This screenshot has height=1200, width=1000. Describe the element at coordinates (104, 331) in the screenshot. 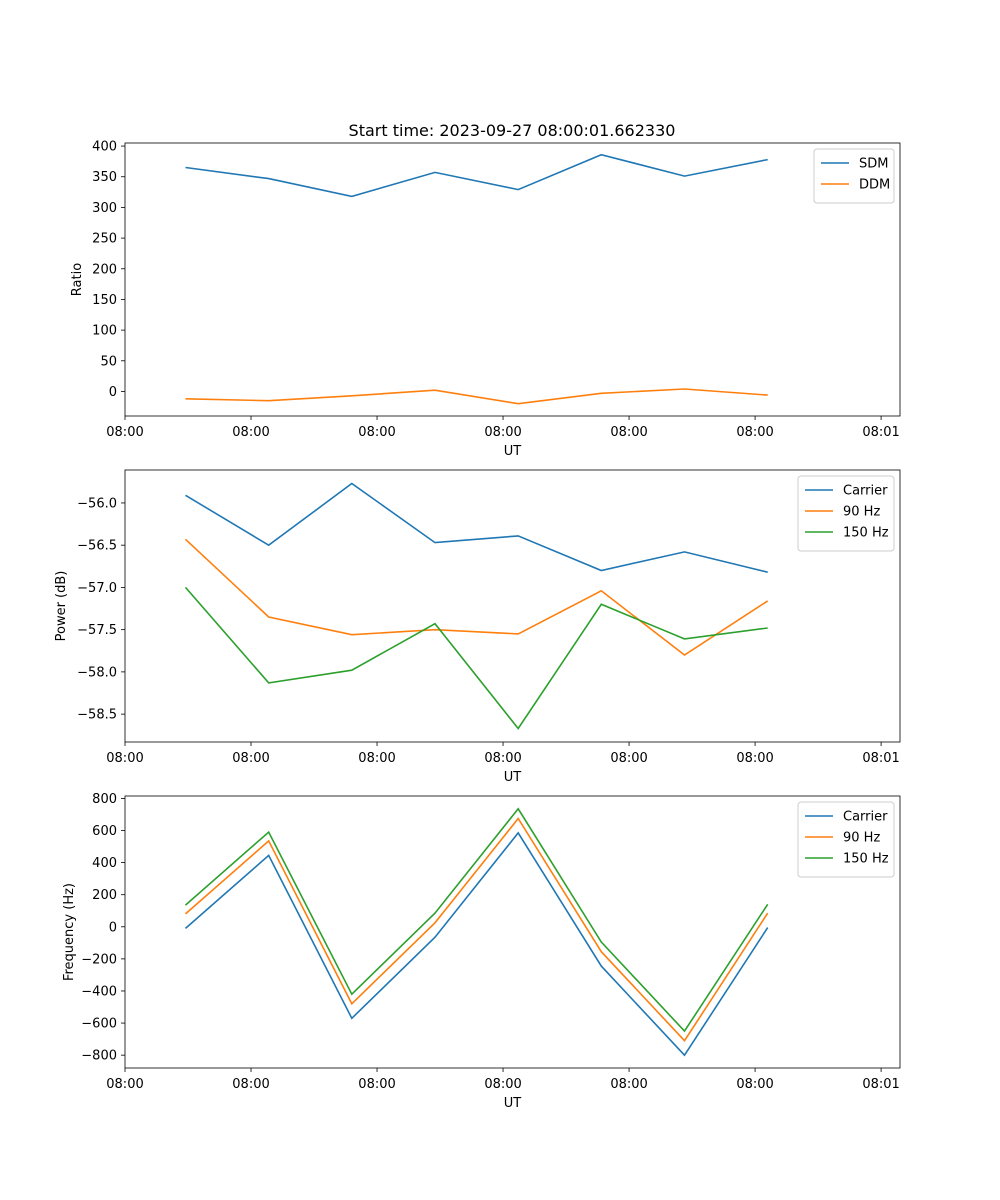

I see `y-tick-label: 100` at that location.